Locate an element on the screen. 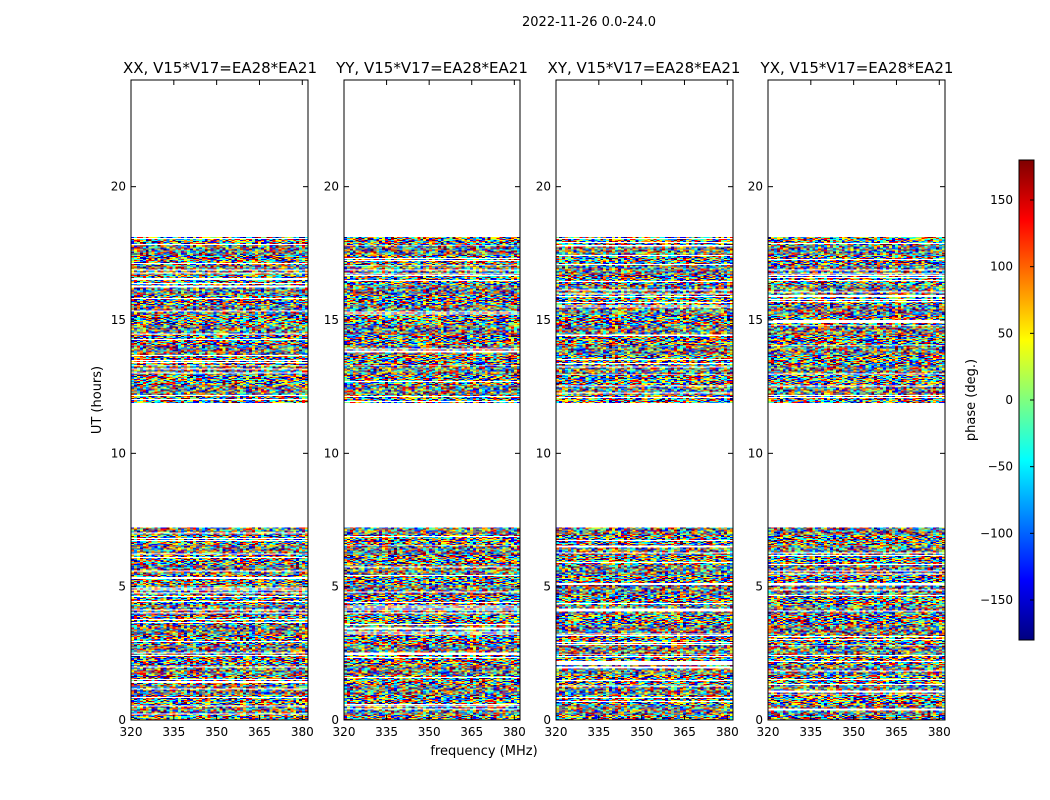 The width and height of the screenshot is (1050, 800). colorbar-tick-label: −100 is located at coordinates (996, 533).